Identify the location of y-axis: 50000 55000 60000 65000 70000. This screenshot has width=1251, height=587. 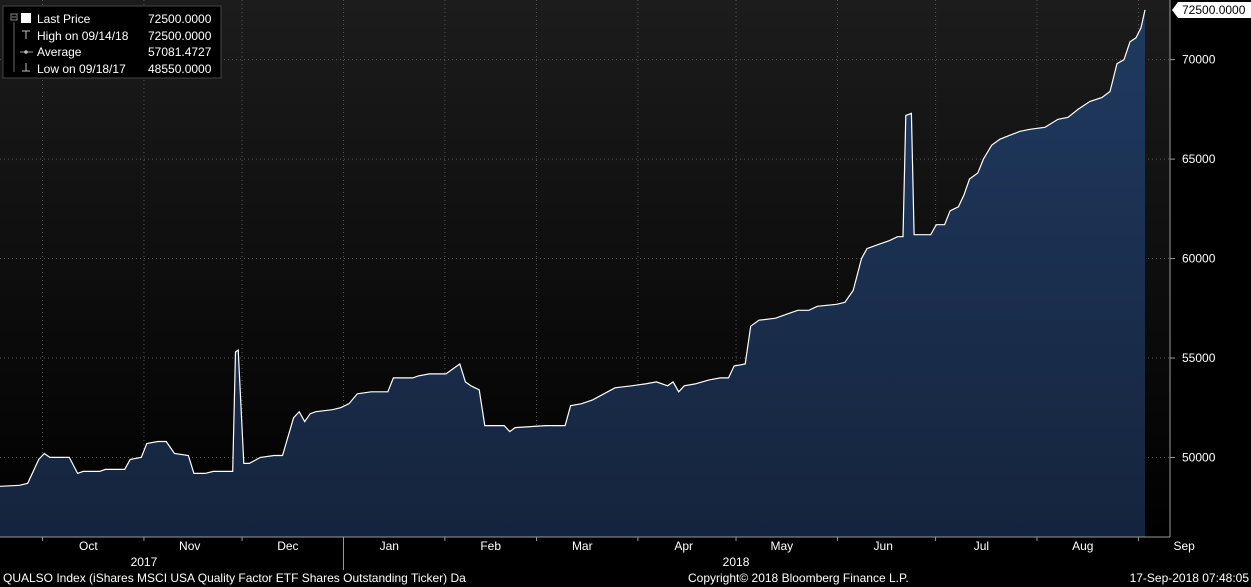
(1193, 258).